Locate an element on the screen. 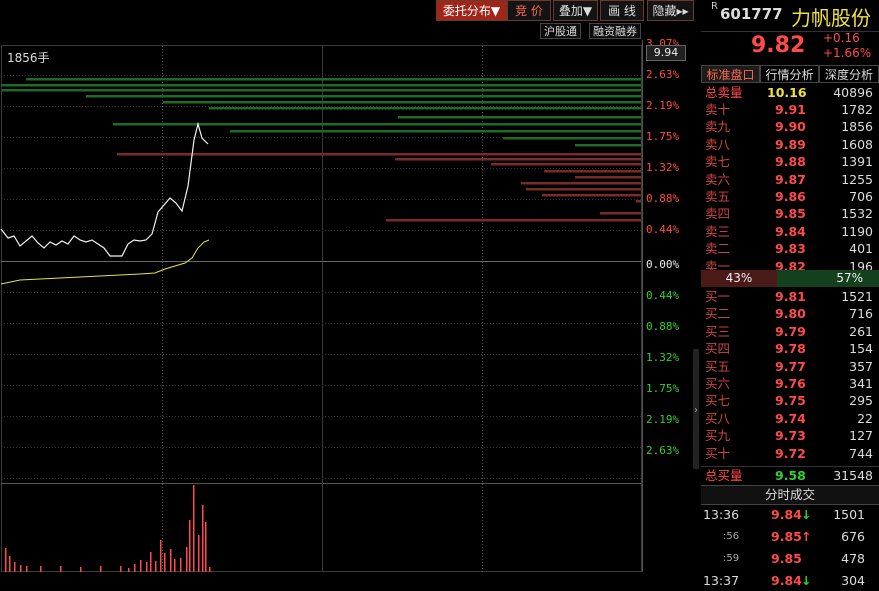  tab-market-analysis: 行情分析 is located at coordinates (789, 74).